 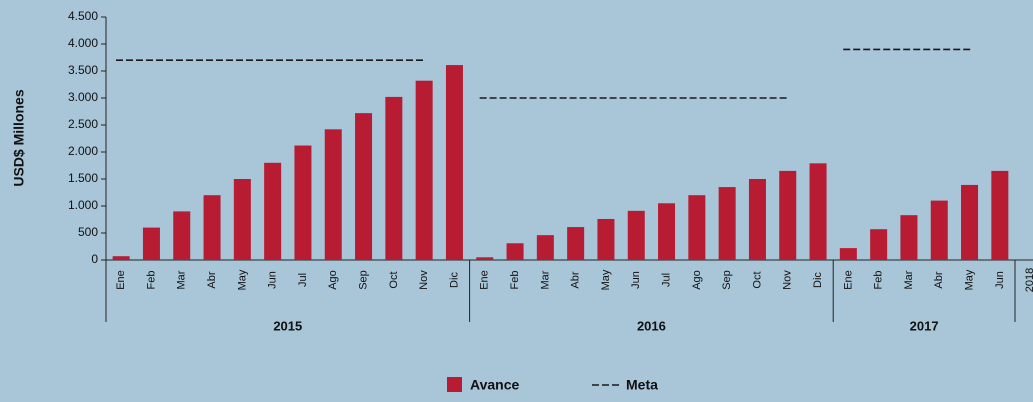 I want to click on y-tick-label: 4.000, so click(x=83, y=43).